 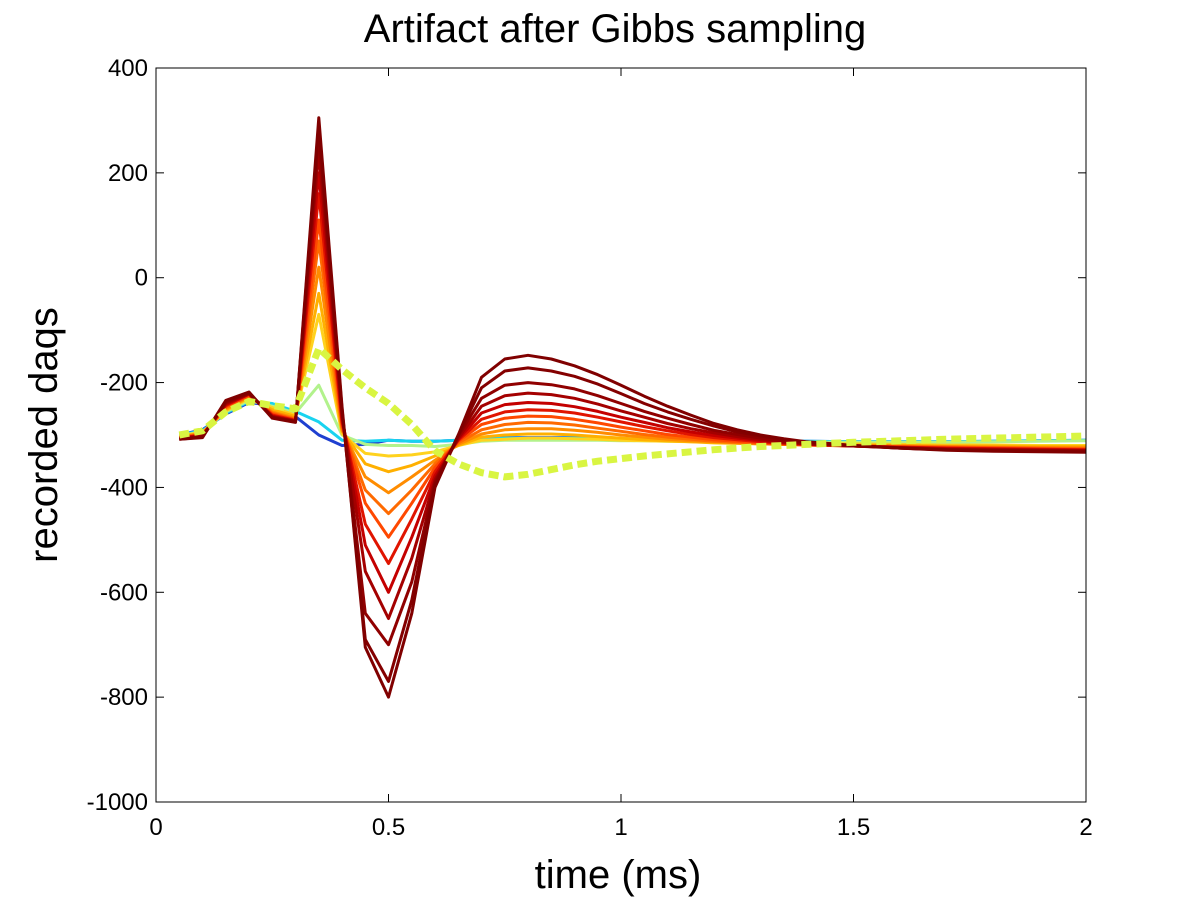 I want to click on x-tick-label: 0, so click(x=155, y=827).